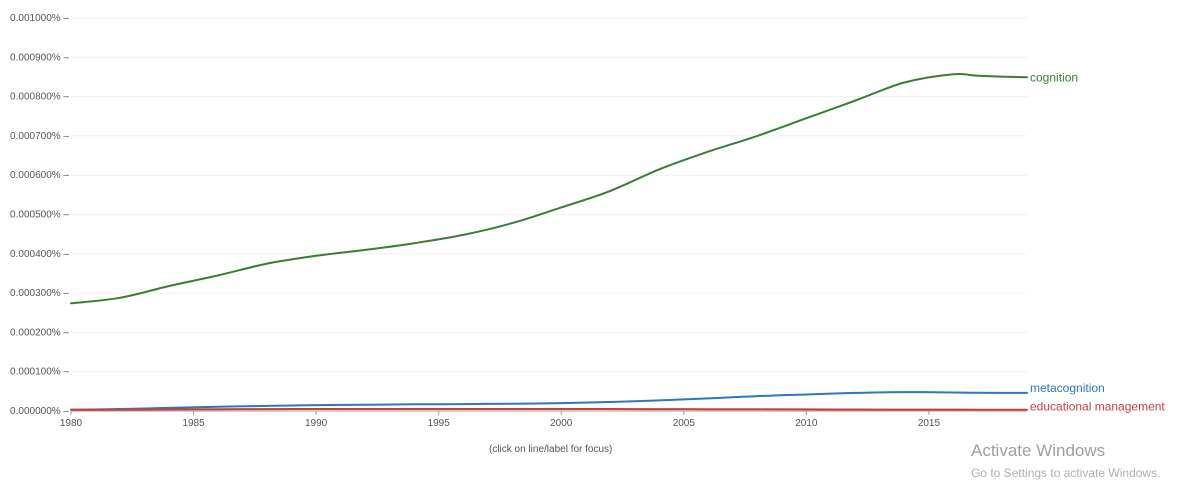 This screenshot has height=480, width=1178. I want to click on x-tick-label: 2015, so click(929, 423).